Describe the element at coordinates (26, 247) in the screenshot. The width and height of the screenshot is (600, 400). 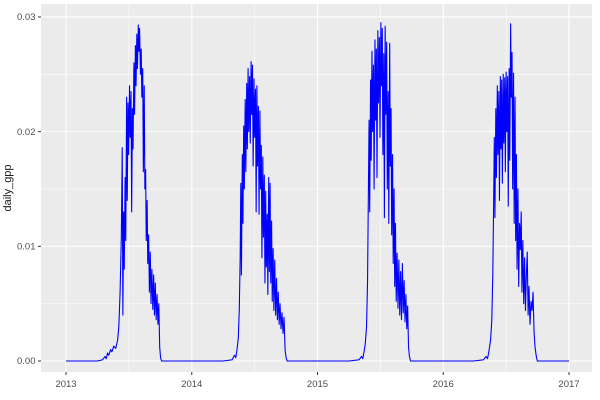
I see `y-tick-label: 0.01` at that location.